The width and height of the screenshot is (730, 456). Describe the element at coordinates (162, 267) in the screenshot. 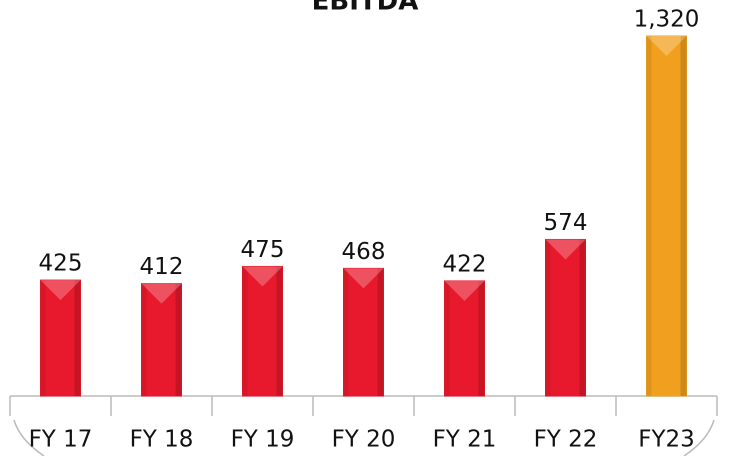

I see `data-label: 412` at that location.